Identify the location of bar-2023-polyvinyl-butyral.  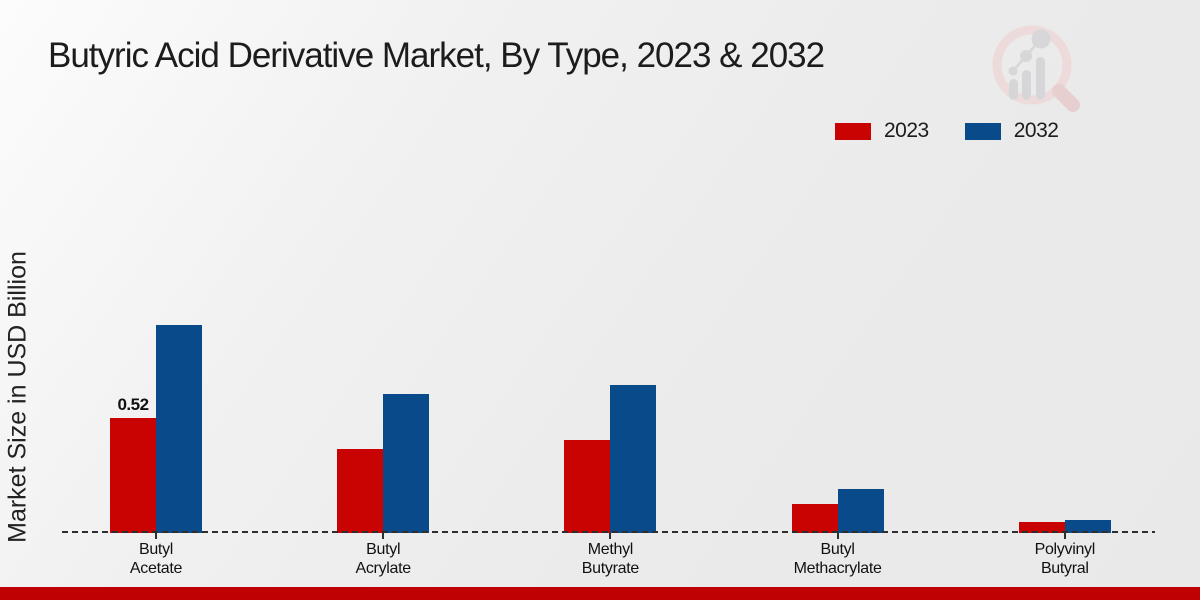
(1041, 527).